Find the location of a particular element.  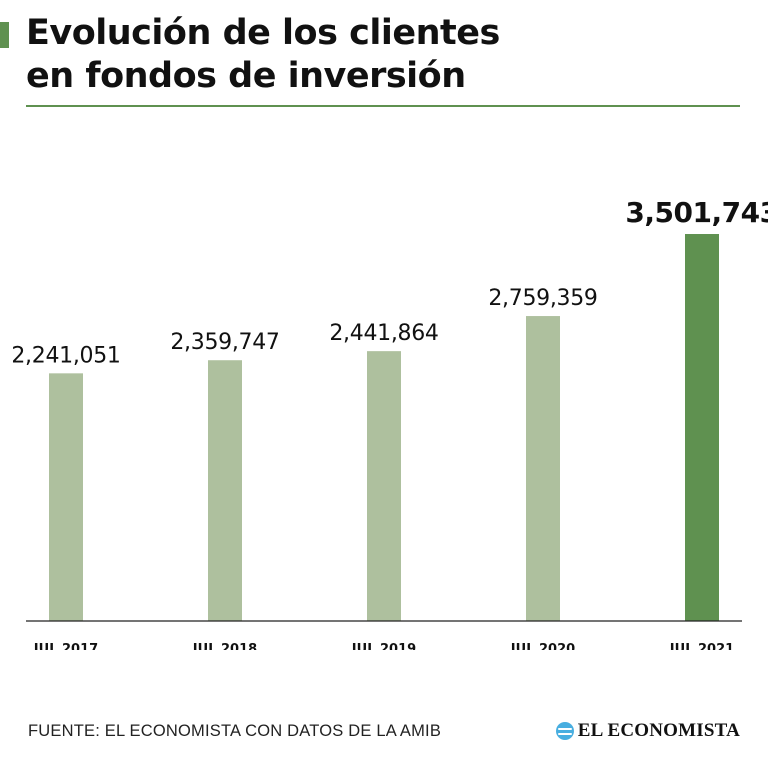

x-tick-label: JUL 2021 is located at coordinates (701, 646).